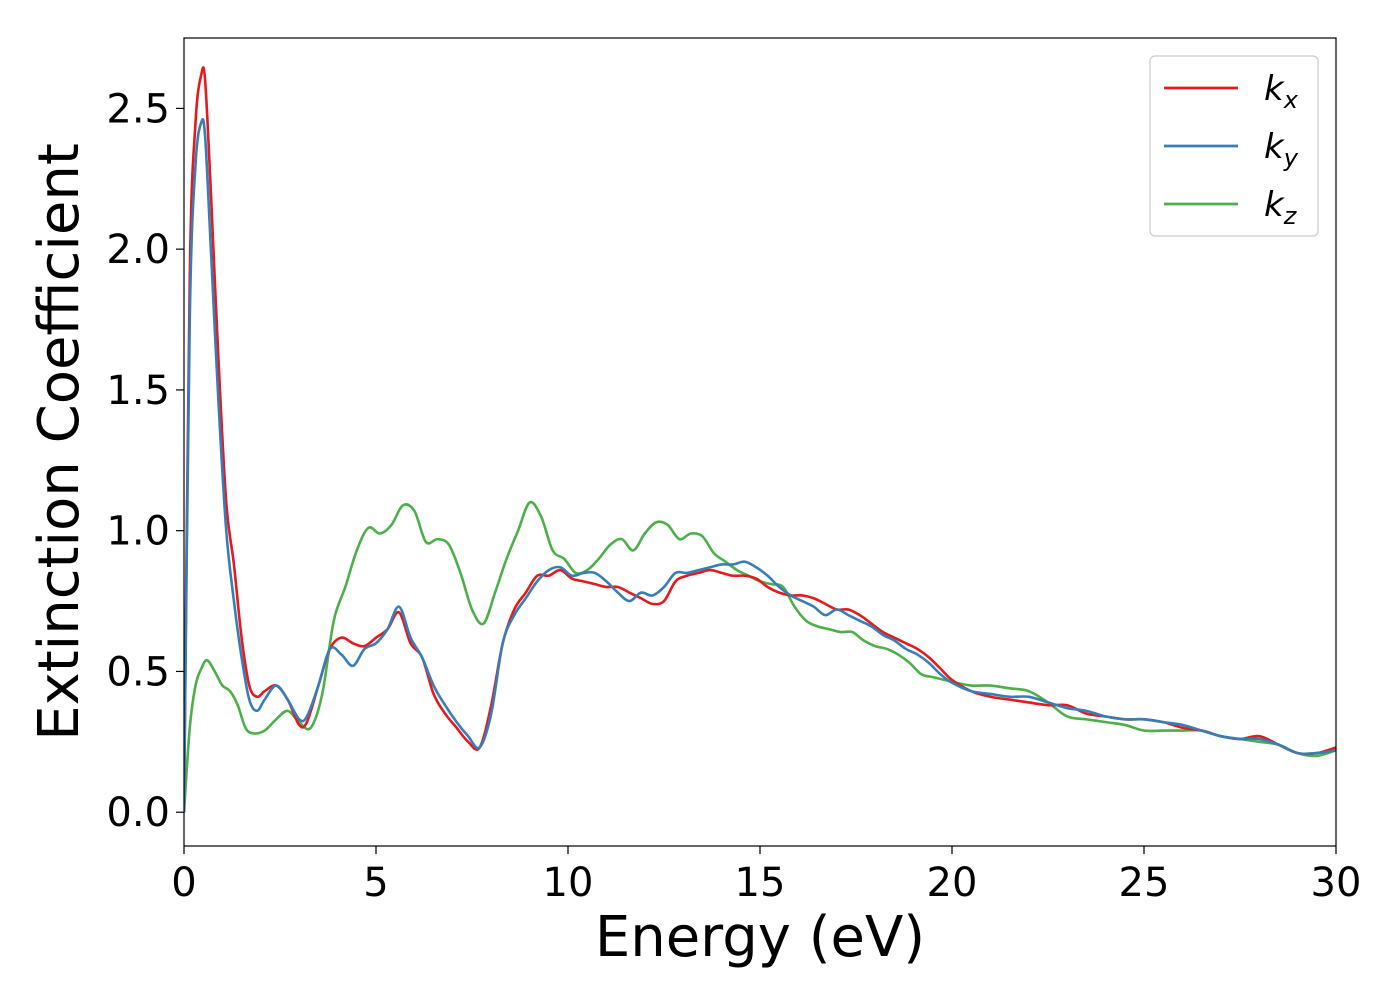  I want to click on y-tick-label: 2.0, so click(138, 250).